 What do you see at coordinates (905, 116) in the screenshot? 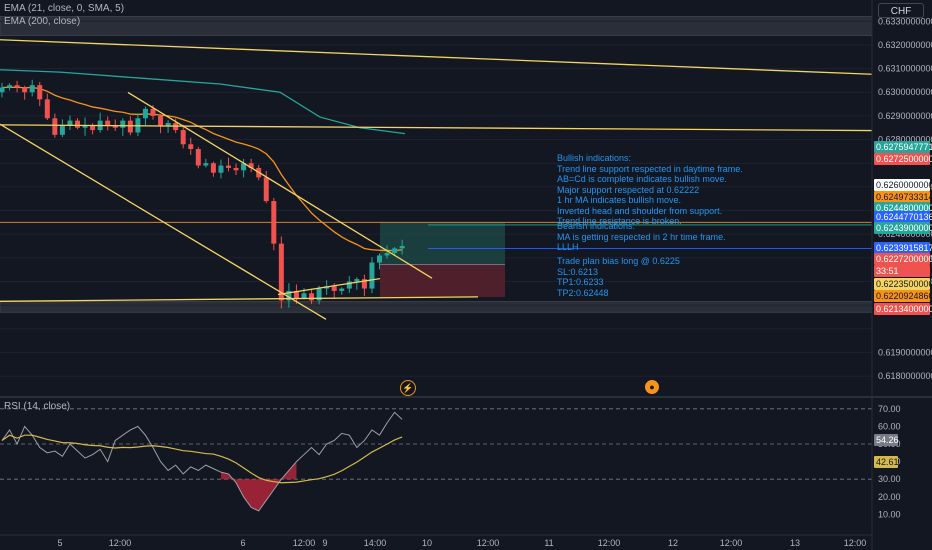
I see `price-tick-label: 0.62900000000` at bounding box center [905, 116].